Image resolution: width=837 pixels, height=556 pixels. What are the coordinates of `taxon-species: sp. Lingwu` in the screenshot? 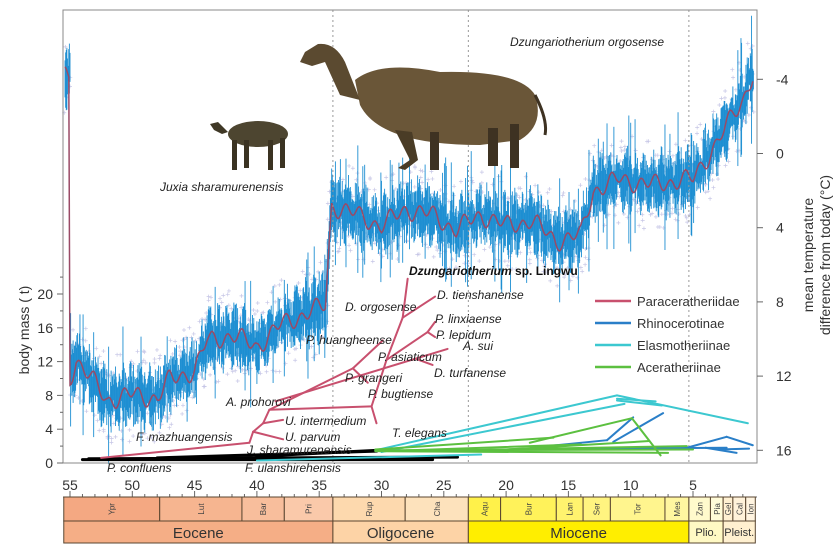 It's located at (546, 271).